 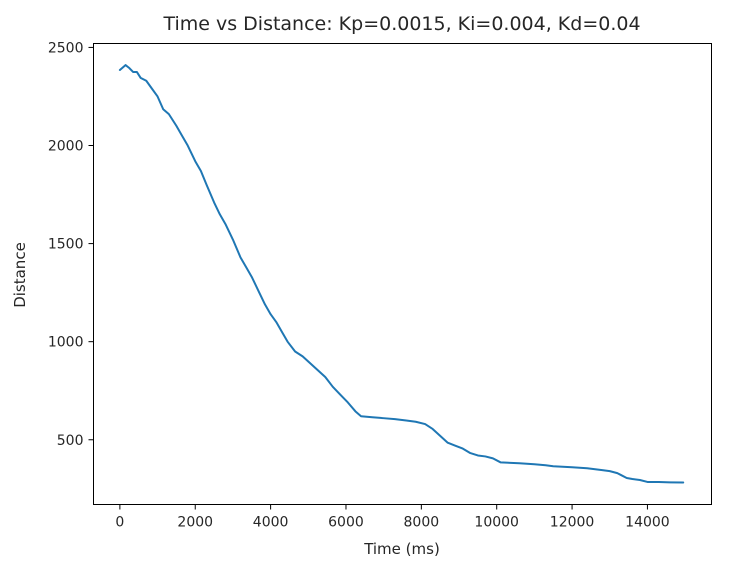 What do you see at coordinates (66, 245) in the screenshot?
I see `y-tick-label: 1500` at bounding box center [66, 245].